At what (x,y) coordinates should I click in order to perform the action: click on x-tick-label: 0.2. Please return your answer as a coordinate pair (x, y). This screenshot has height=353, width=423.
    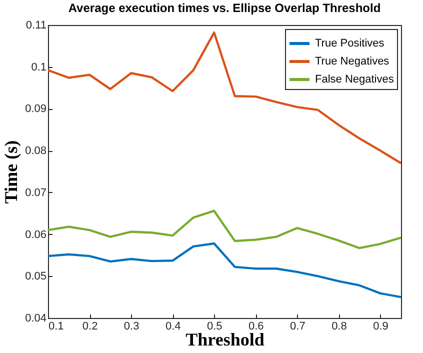
    Looking at the image, I should click on (90, 326).